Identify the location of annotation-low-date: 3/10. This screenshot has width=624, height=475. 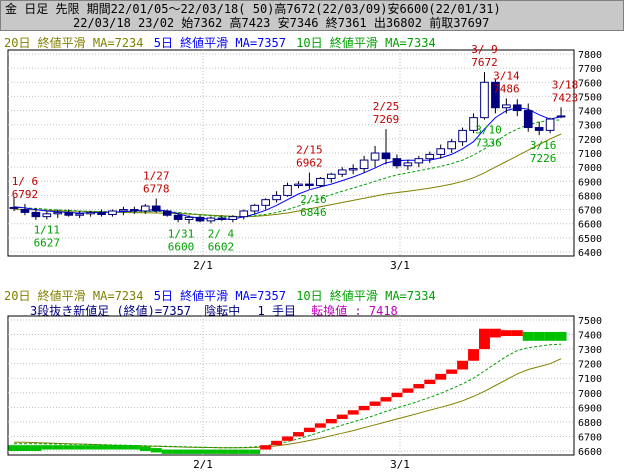
(488, 130).